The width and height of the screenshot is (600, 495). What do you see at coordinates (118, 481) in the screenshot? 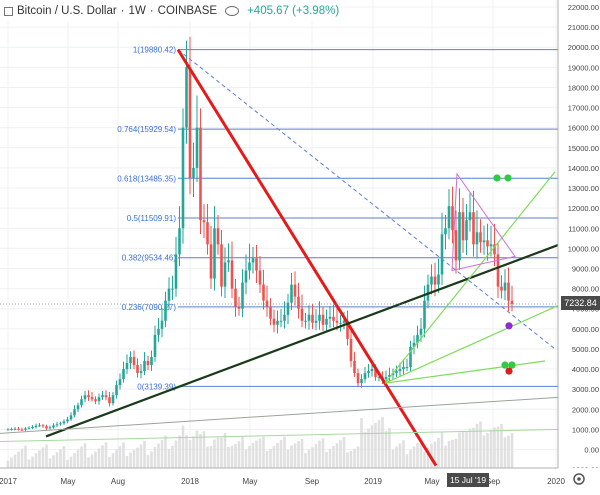
I see `x-tick-label: Aug` at bounding box center [118, 481].